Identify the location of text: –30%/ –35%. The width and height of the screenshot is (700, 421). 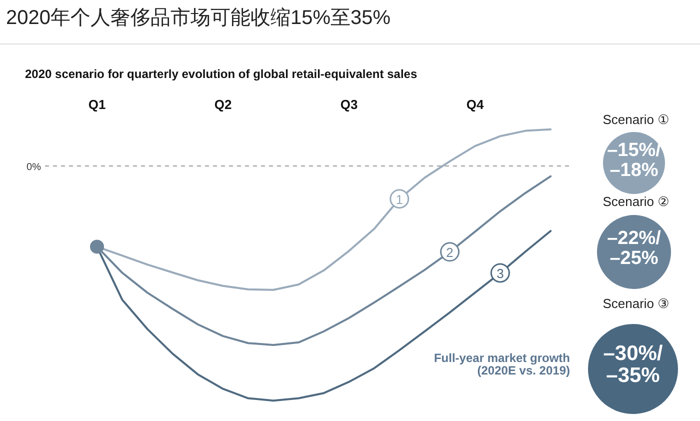
(633, 365).